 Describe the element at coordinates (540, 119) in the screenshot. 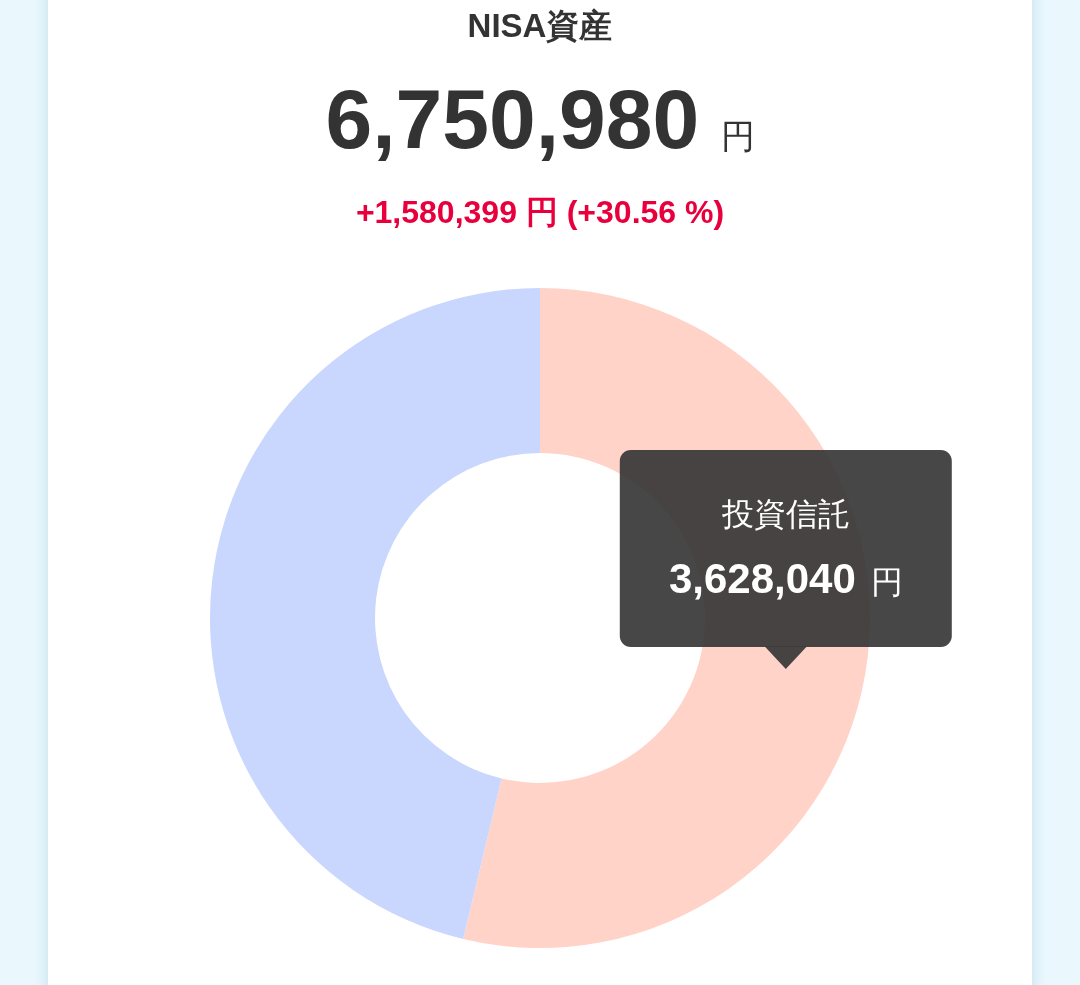

I see `chart-subtitle: 6,750,980 円` at that location.